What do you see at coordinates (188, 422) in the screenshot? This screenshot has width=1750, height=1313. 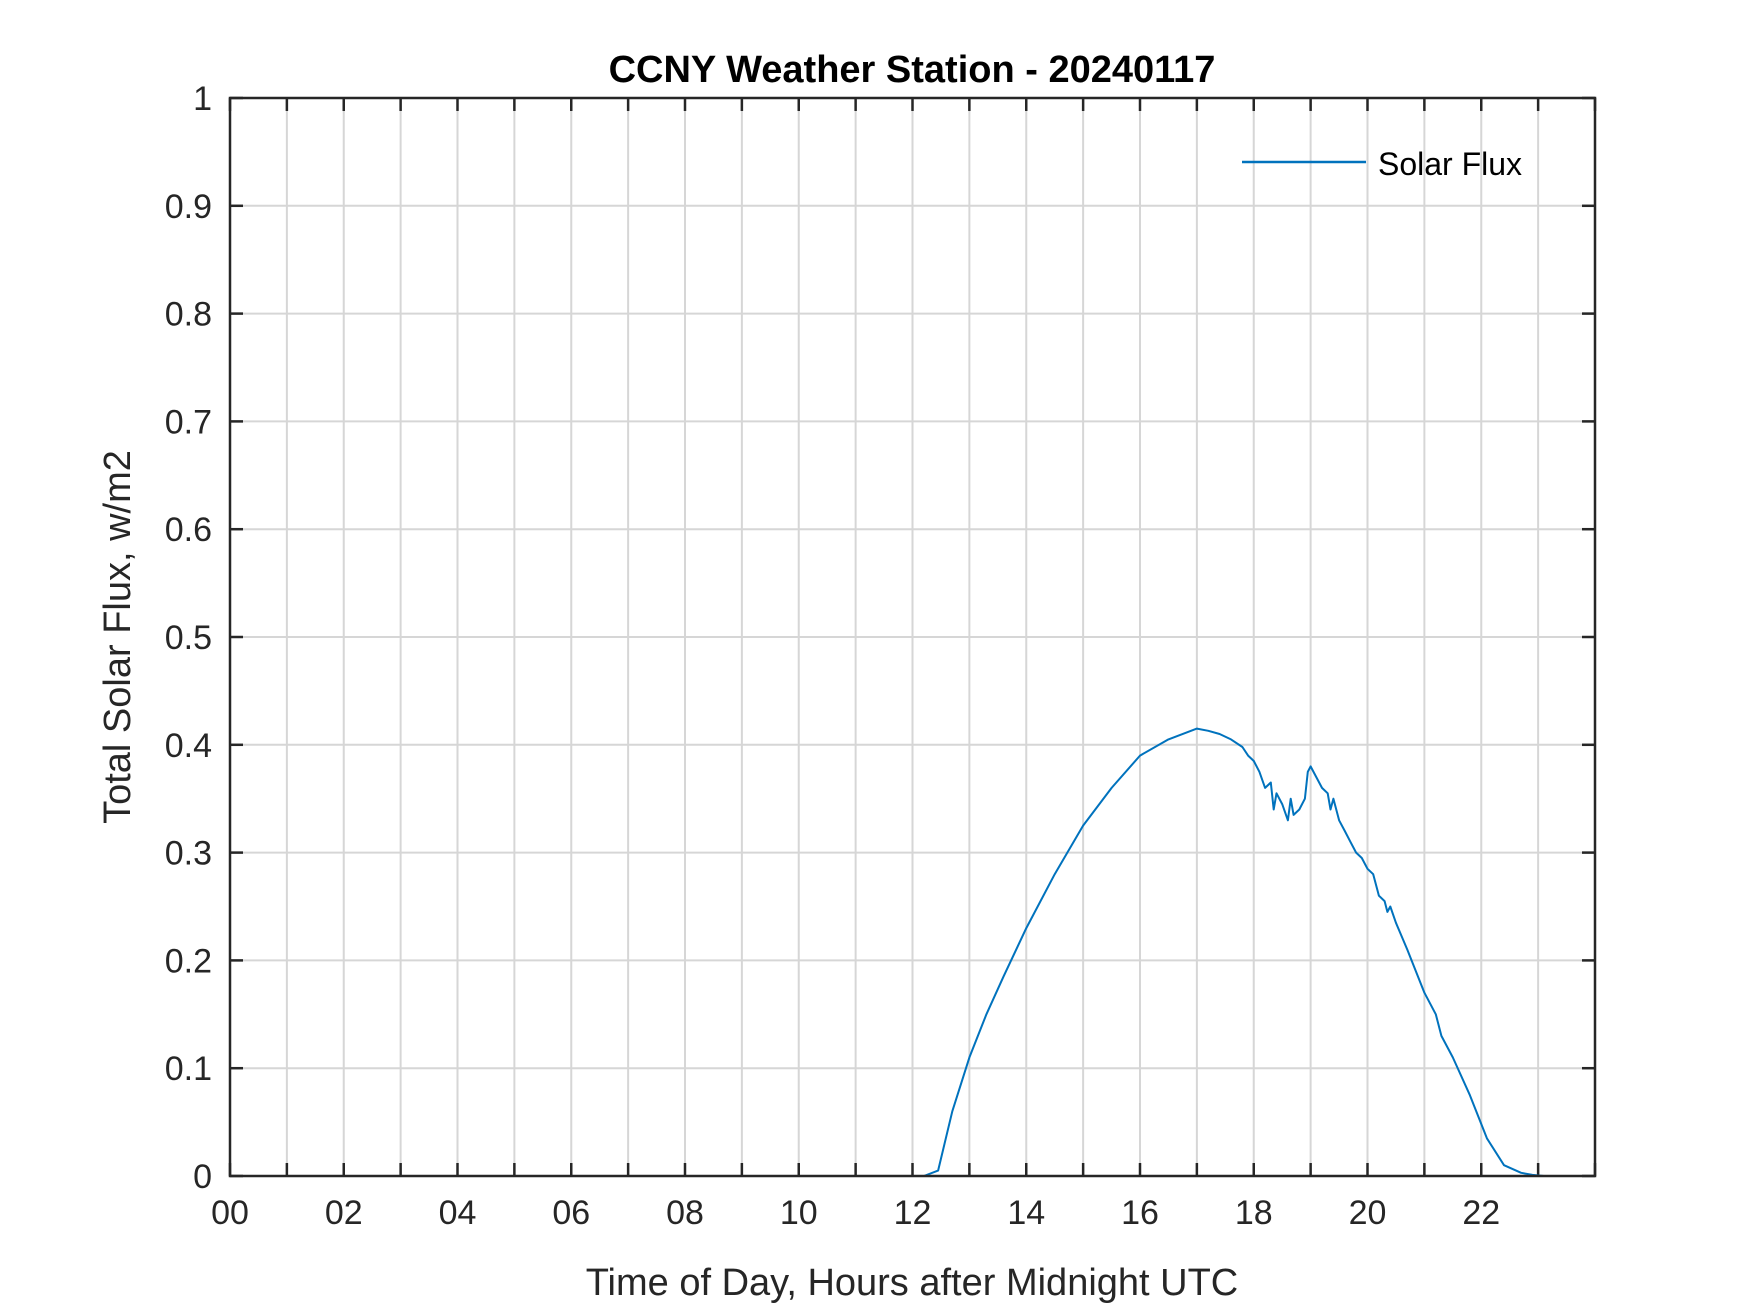 I see `y-tick-label: 0.7` at bounding box center [188, 422].